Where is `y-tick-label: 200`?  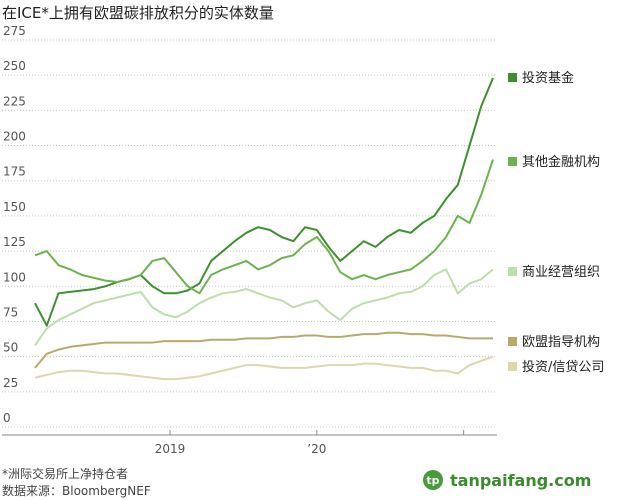 y-tick-label: 200 is located at coordinates (14, 137).